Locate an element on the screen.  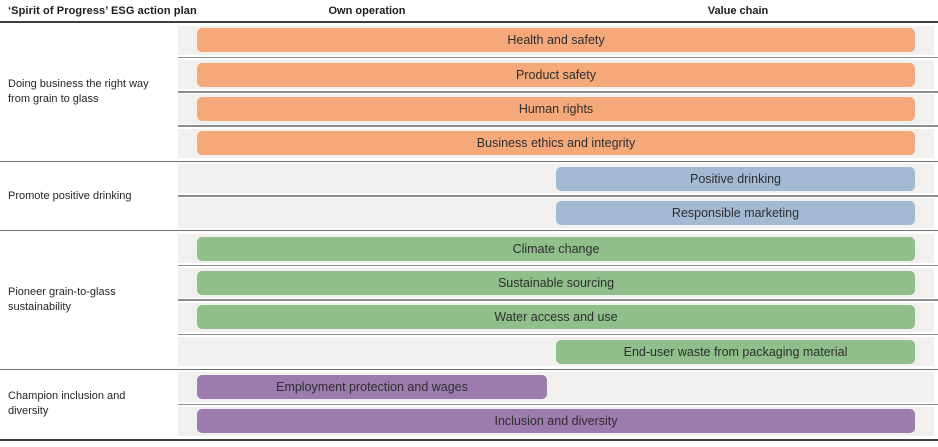
topic-bar: Responsible marketing is located at coordinates (735, 213).